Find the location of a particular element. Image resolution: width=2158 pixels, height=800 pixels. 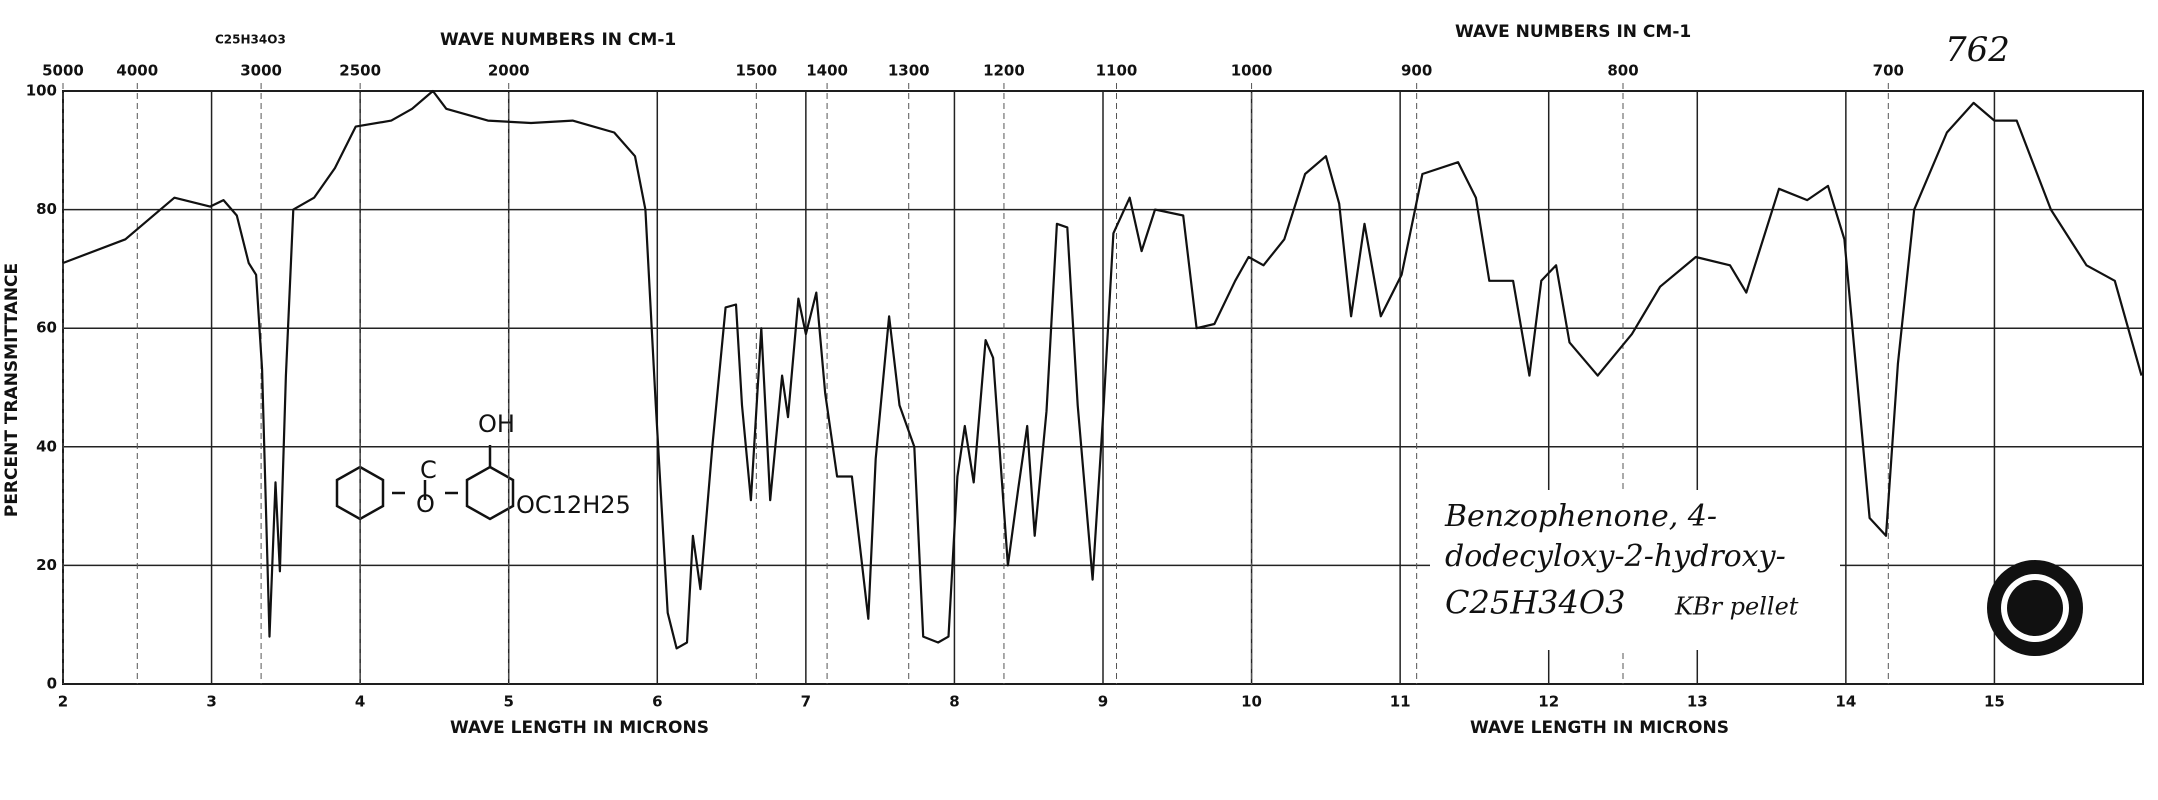

x-tick-label: 13 is located at coordinates (1697, 702).